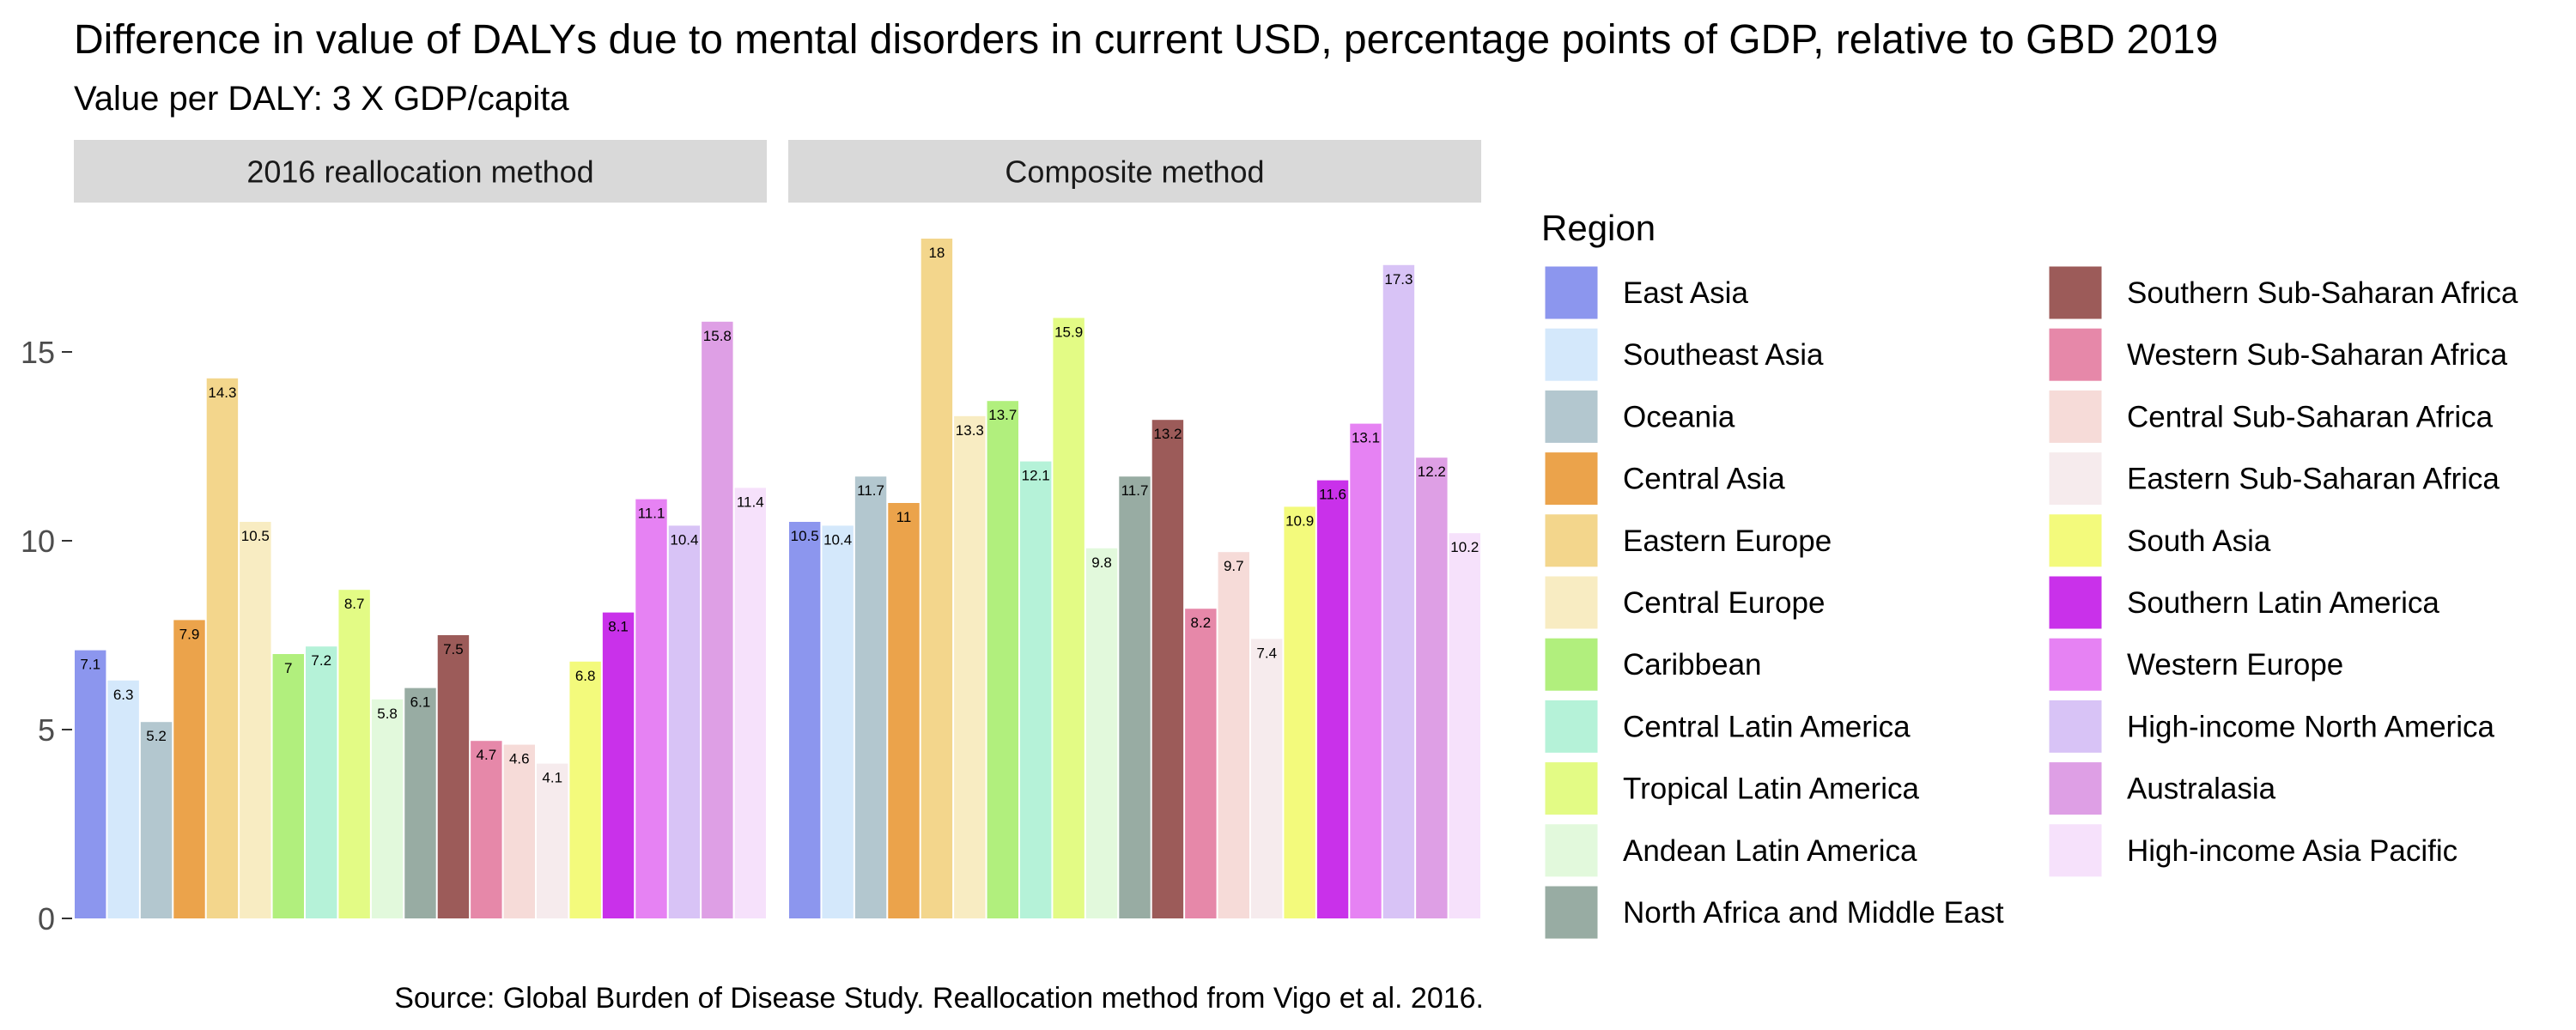 The height and width of the screenshot is (1030, 2576). What do you see at coordinates (2273, 479) in the screenshot?
I see `legend-item: Eastern Sub-Saharan Africa` at bounding box center [2273, 479].